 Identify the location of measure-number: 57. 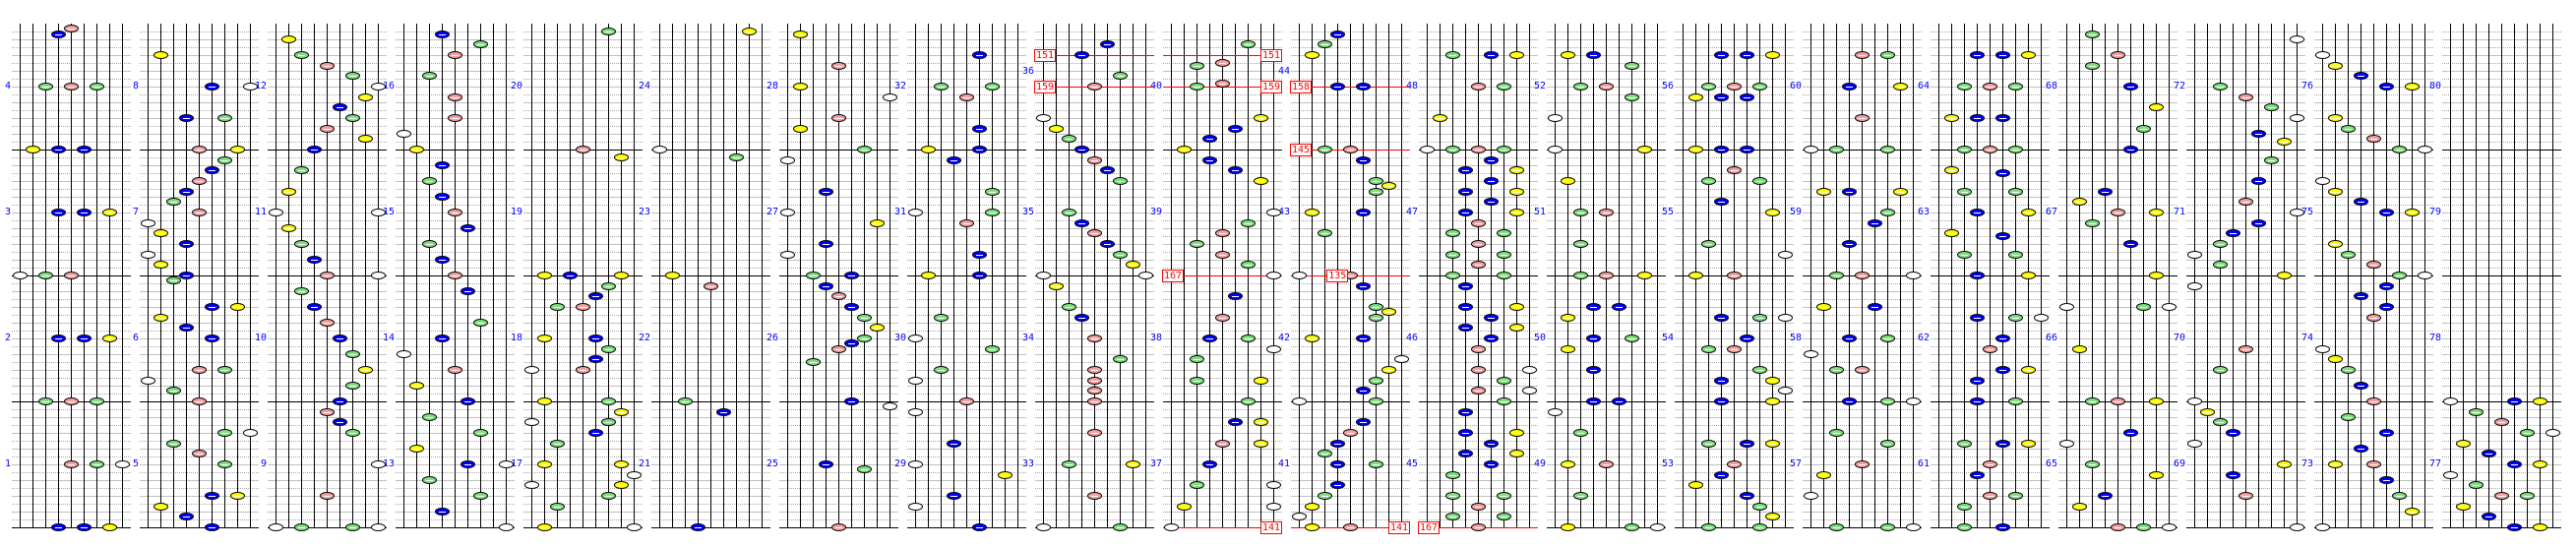
(1795, 463).